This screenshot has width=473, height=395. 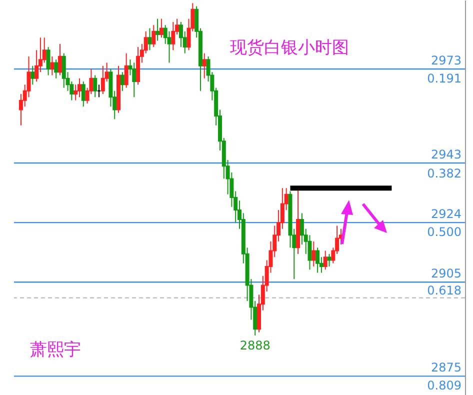 I want to click on y2-tick-label: 0.191, so click(x=444, y=79).